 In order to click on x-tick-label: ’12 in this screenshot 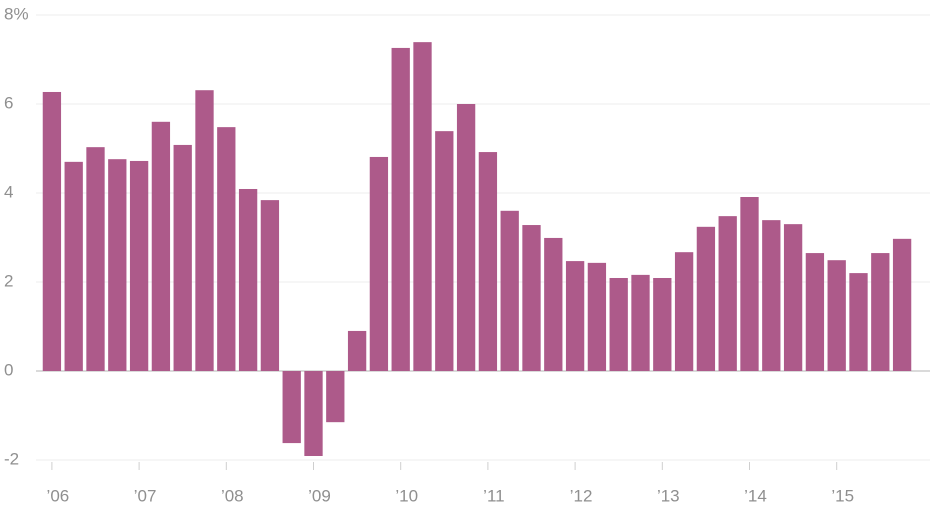, I will do `click(581, 495)`.